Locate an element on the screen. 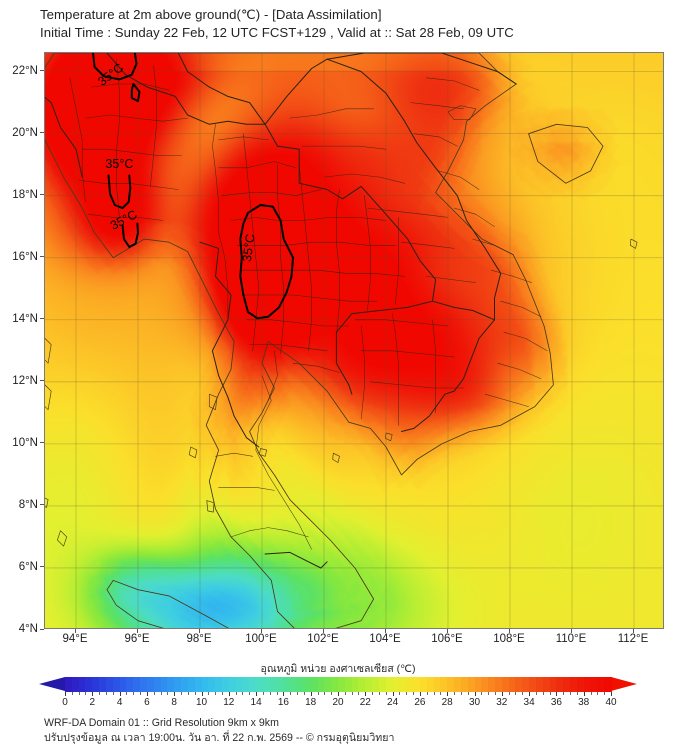 The width and height of the screenshot is (676, 756). y-axis-tick-label: 16°N is located at coordinates (25, 256).